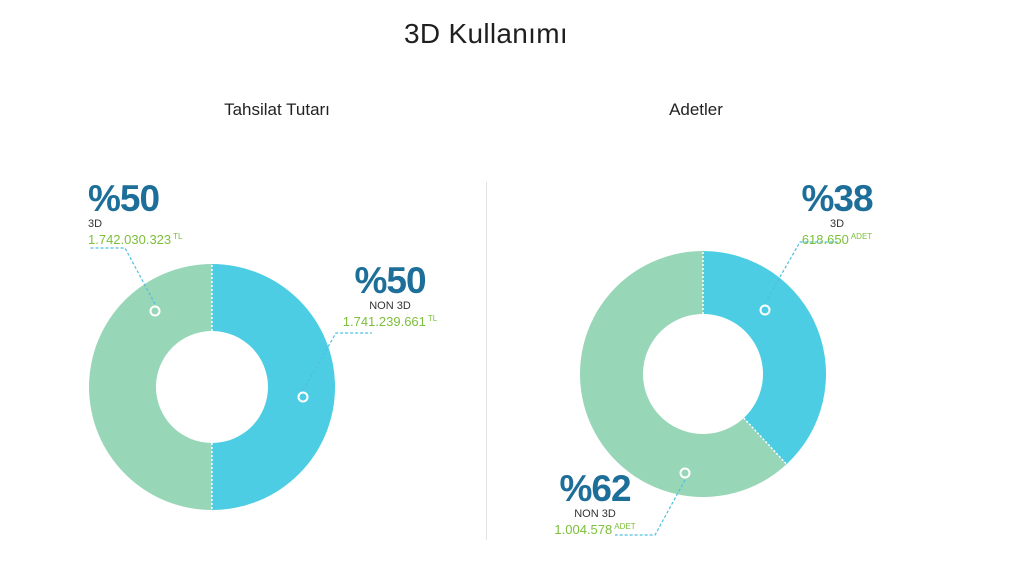  I want to click on amount-label: 1.742.030.323 TL, so click(135, 239).